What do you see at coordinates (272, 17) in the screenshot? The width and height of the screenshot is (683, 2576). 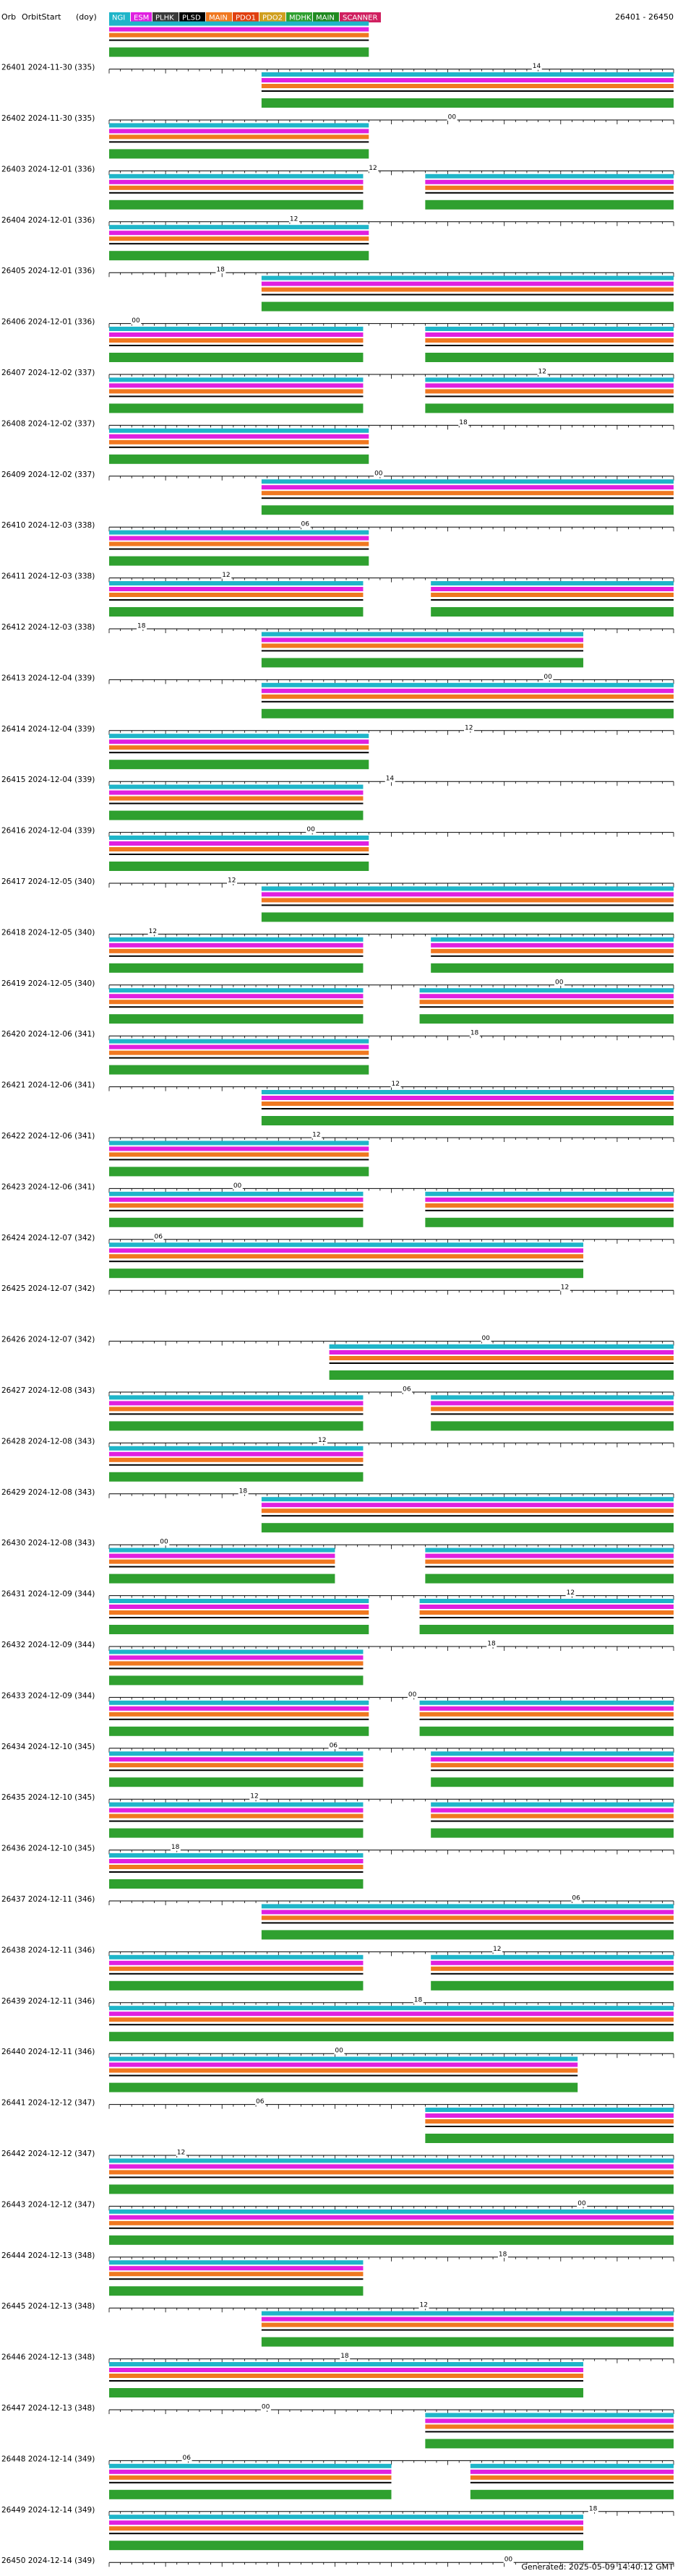 I see `legend-swatch` at bounding box center [272, 17].